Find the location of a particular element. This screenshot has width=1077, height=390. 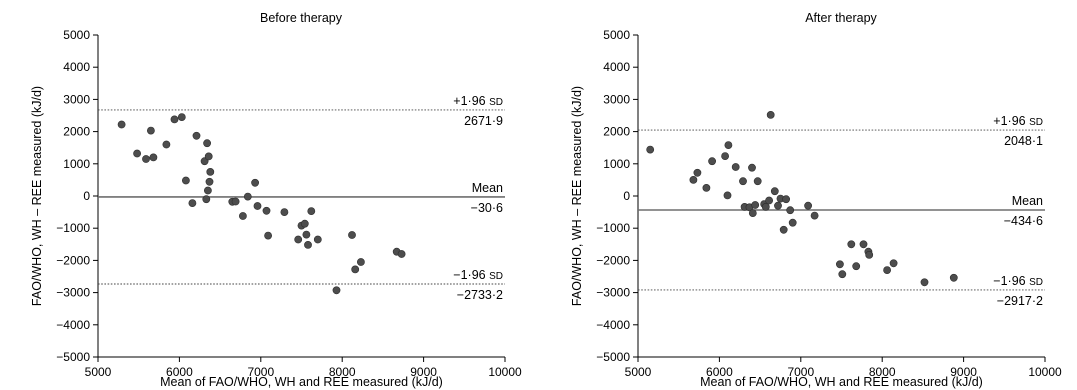

x-tick-label: 6000 is located at coordinates (179, 372).